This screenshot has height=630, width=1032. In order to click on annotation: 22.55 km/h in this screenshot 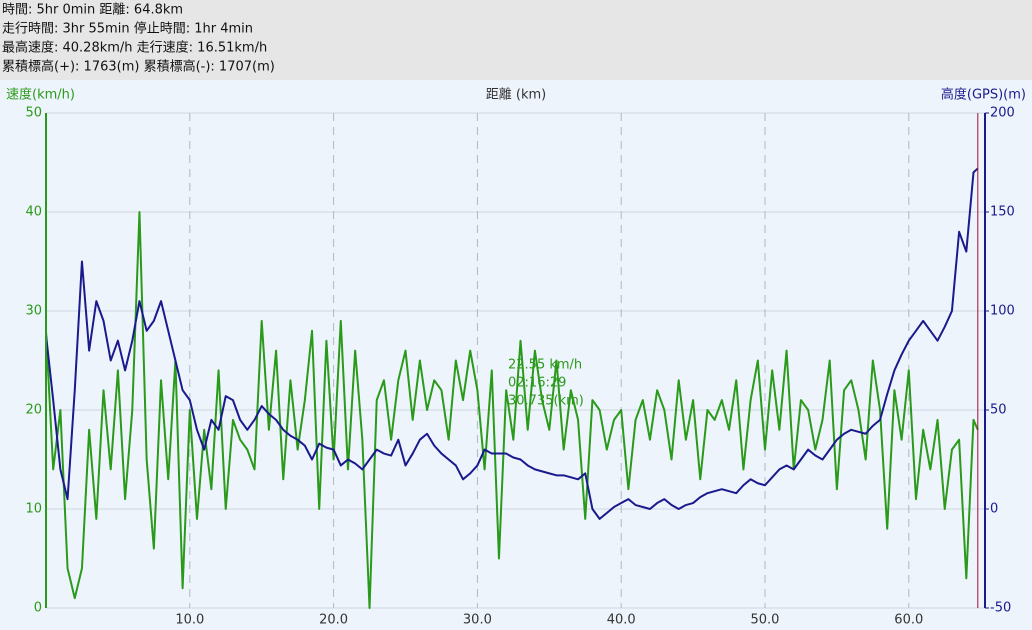, I will do `click(545, 365)`.